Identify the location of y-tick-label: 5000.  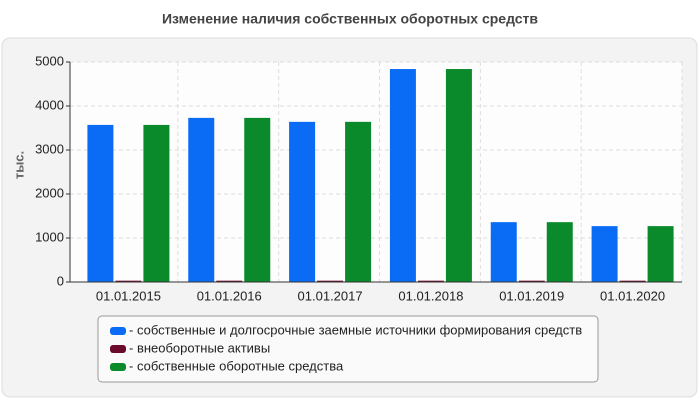
(49, 60).